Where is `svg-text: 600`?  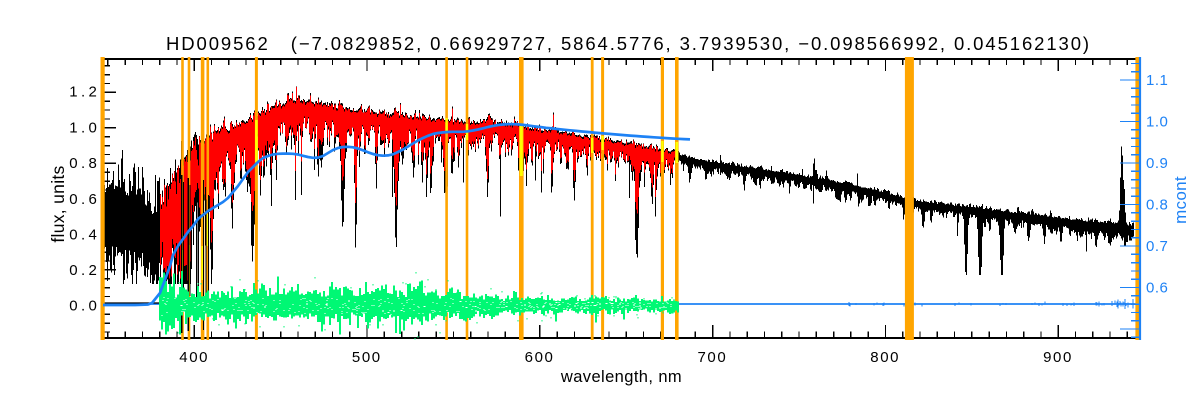
svg-text: 600 is located at coordinates (540, 357).